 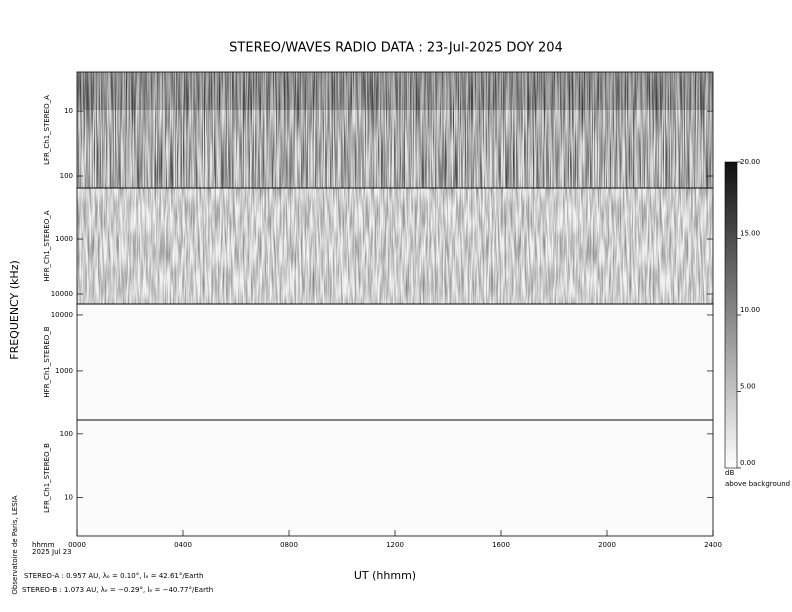 What do you see at coordinates (47, 130) in the screenshot?
I see `panel-label: LFR_Ch1_STEREO_A` at bounding box center [47, 130].